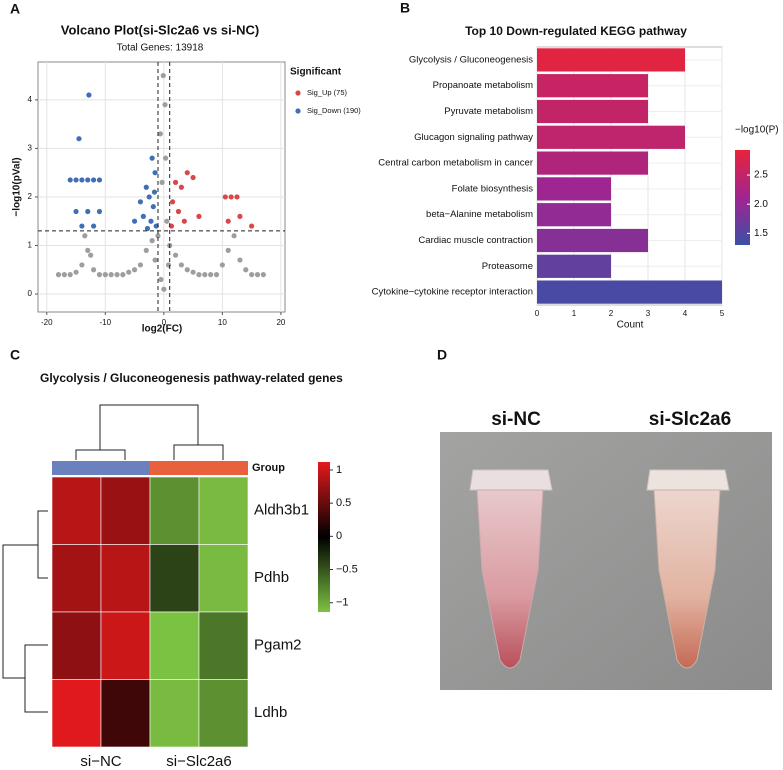  I want to click on colorbar-tick-label: 1, so click(339, 470).